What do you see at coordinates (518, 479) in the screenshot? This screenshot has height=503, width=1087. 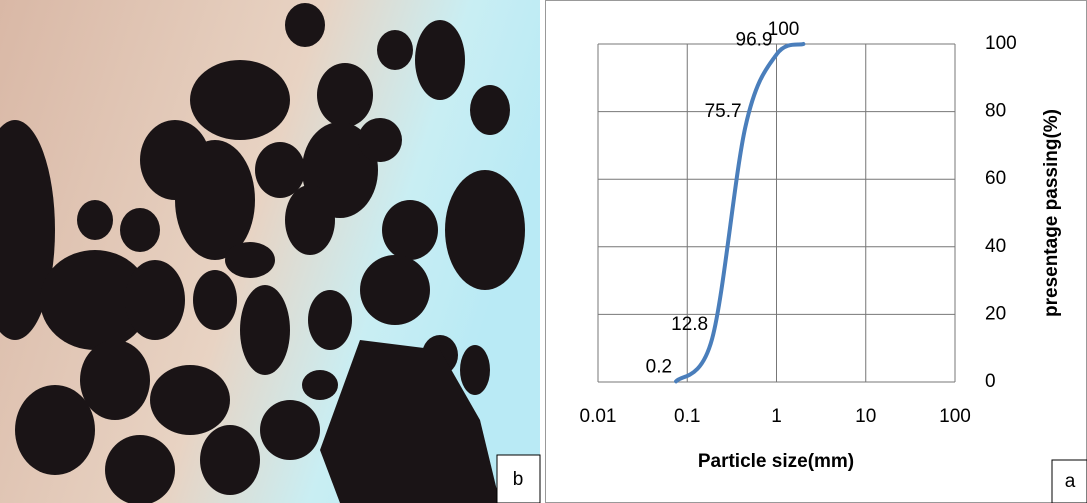 I see `panel-label: b` at bounding box center [518, 479].